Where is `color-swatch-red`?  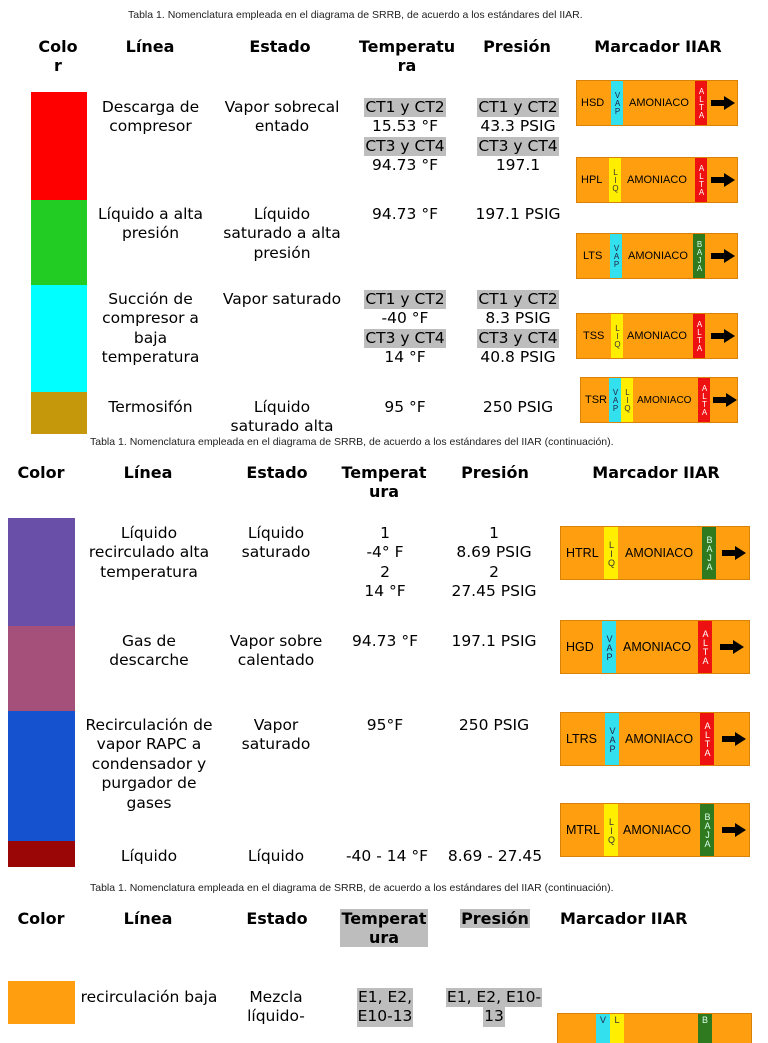 color-swatch-red is located at coordinates (59, 146).